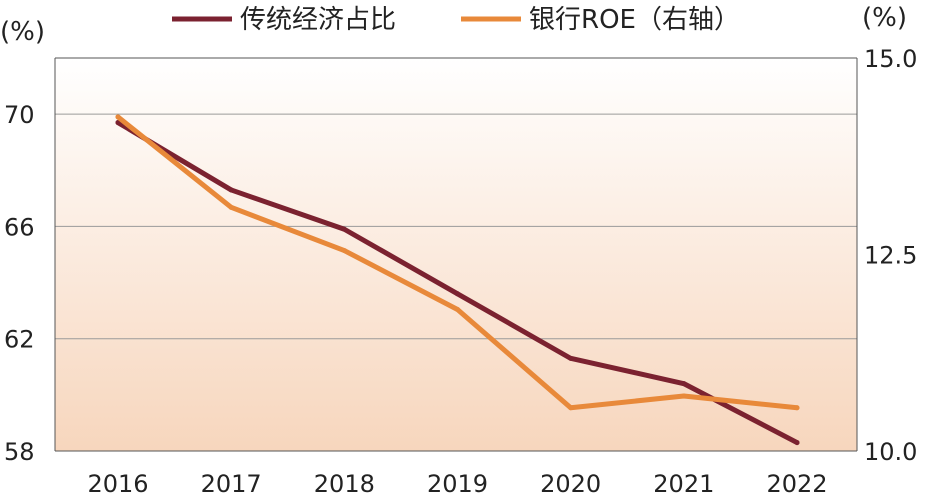 Image resolution: width=930 pixels, height=495 pixels. I want to click on legend-label-bank-roe: 银行ROE（右轴）, so click(634, 20).